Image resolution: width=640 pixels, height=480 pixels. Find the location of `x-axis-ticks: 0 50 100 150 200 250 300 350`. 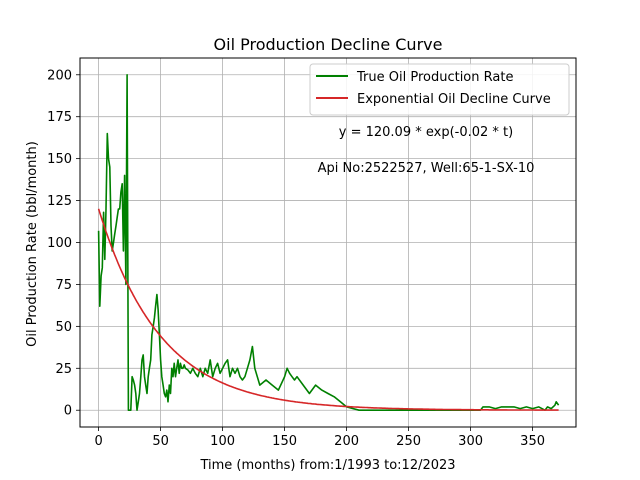

x-axis-ticks: 0 50 100 150 200 250 300 350 is located at coordinates (319, 438).